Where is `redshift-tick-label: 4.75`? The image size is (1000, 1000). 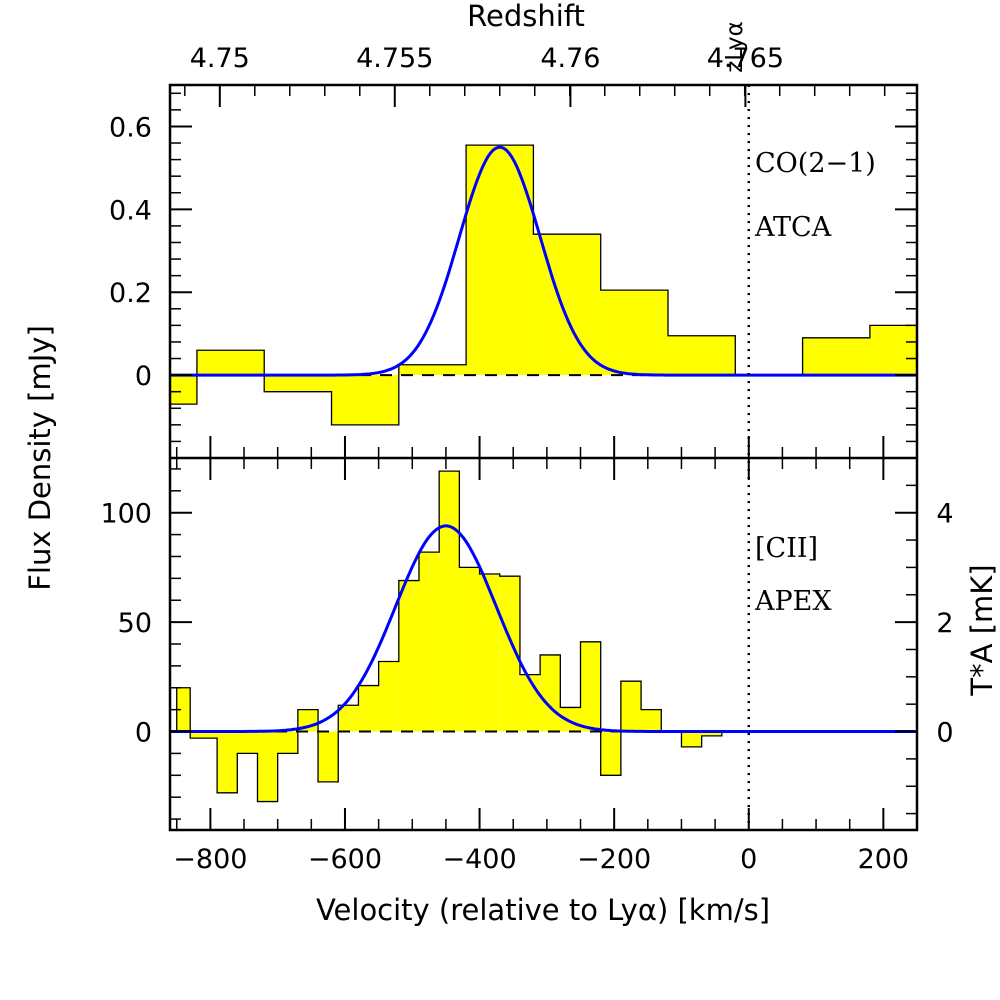
redshift-tick-label: 4.75 is located at coordinates (220, 58).